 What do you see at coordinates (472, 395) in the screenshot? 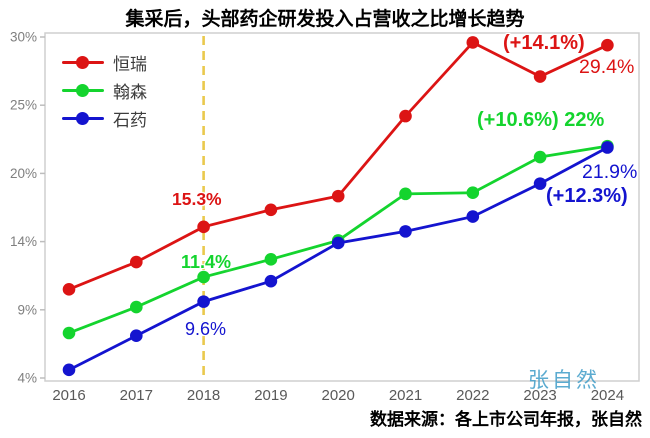
I see `x-axis-label: 2022` at bounding box center [472, 395].